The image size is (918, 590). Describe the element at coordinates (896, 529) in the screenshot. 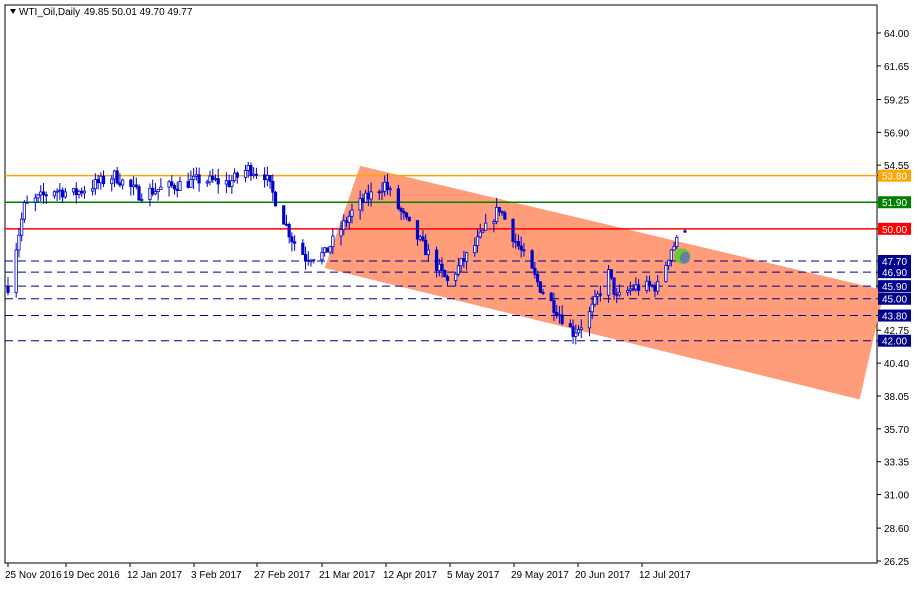

I see `y-tick-label: 28.60` at that location.